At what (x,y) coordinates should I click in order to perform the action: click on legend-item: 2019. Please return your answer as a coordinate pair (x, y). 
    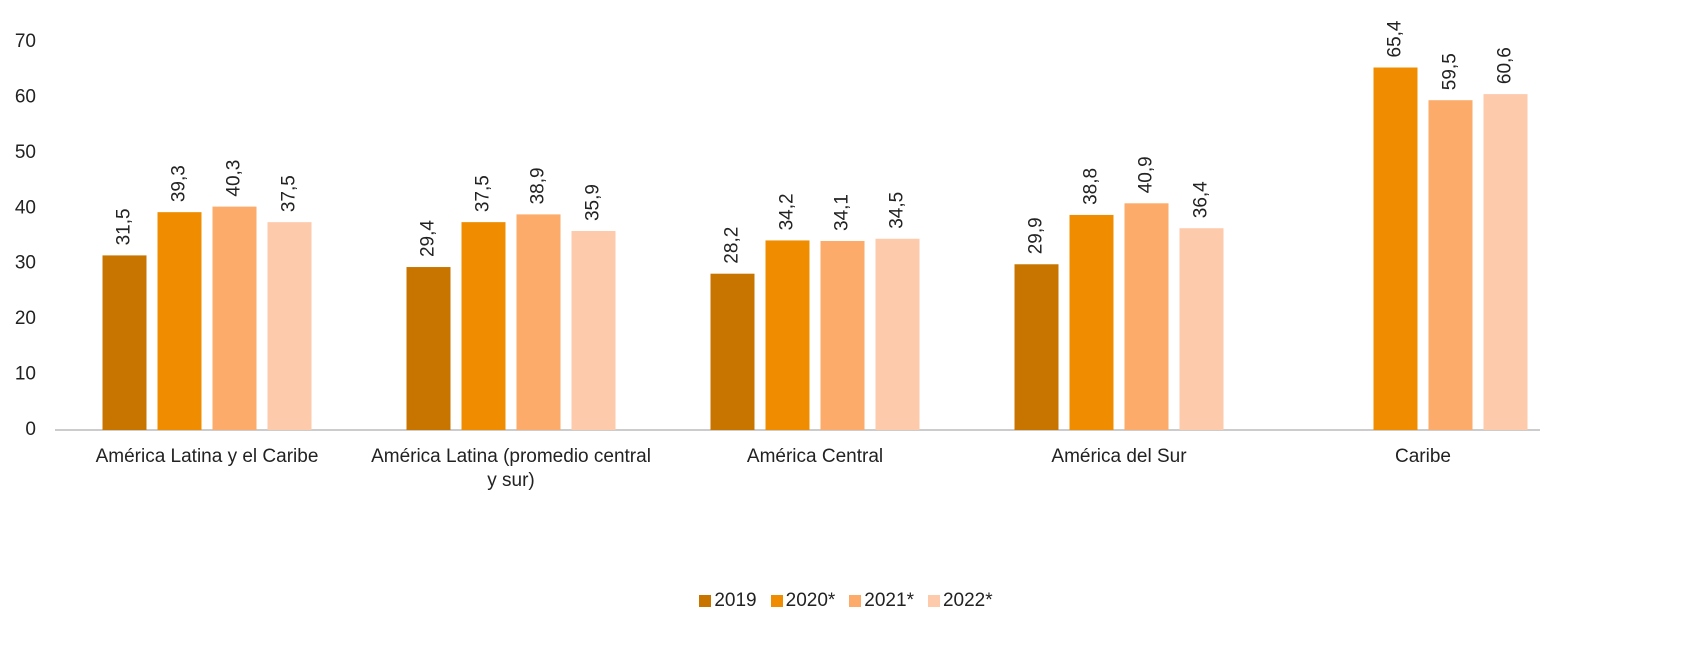
    Looking at the image, I should click on (728, 601).